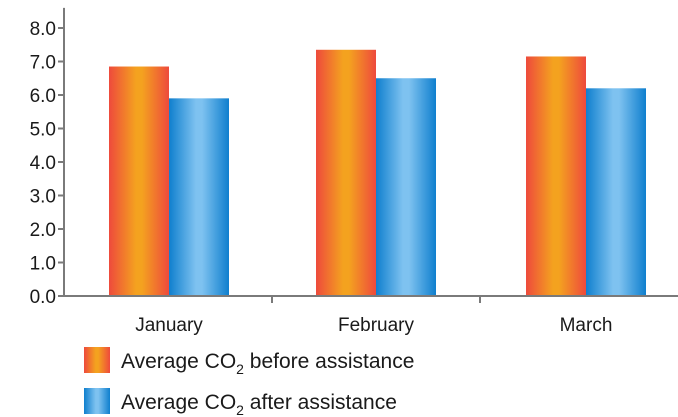 The width and height of the screenshot is (678, 417). I want to click on x-label-february: February, so click(376, 325).